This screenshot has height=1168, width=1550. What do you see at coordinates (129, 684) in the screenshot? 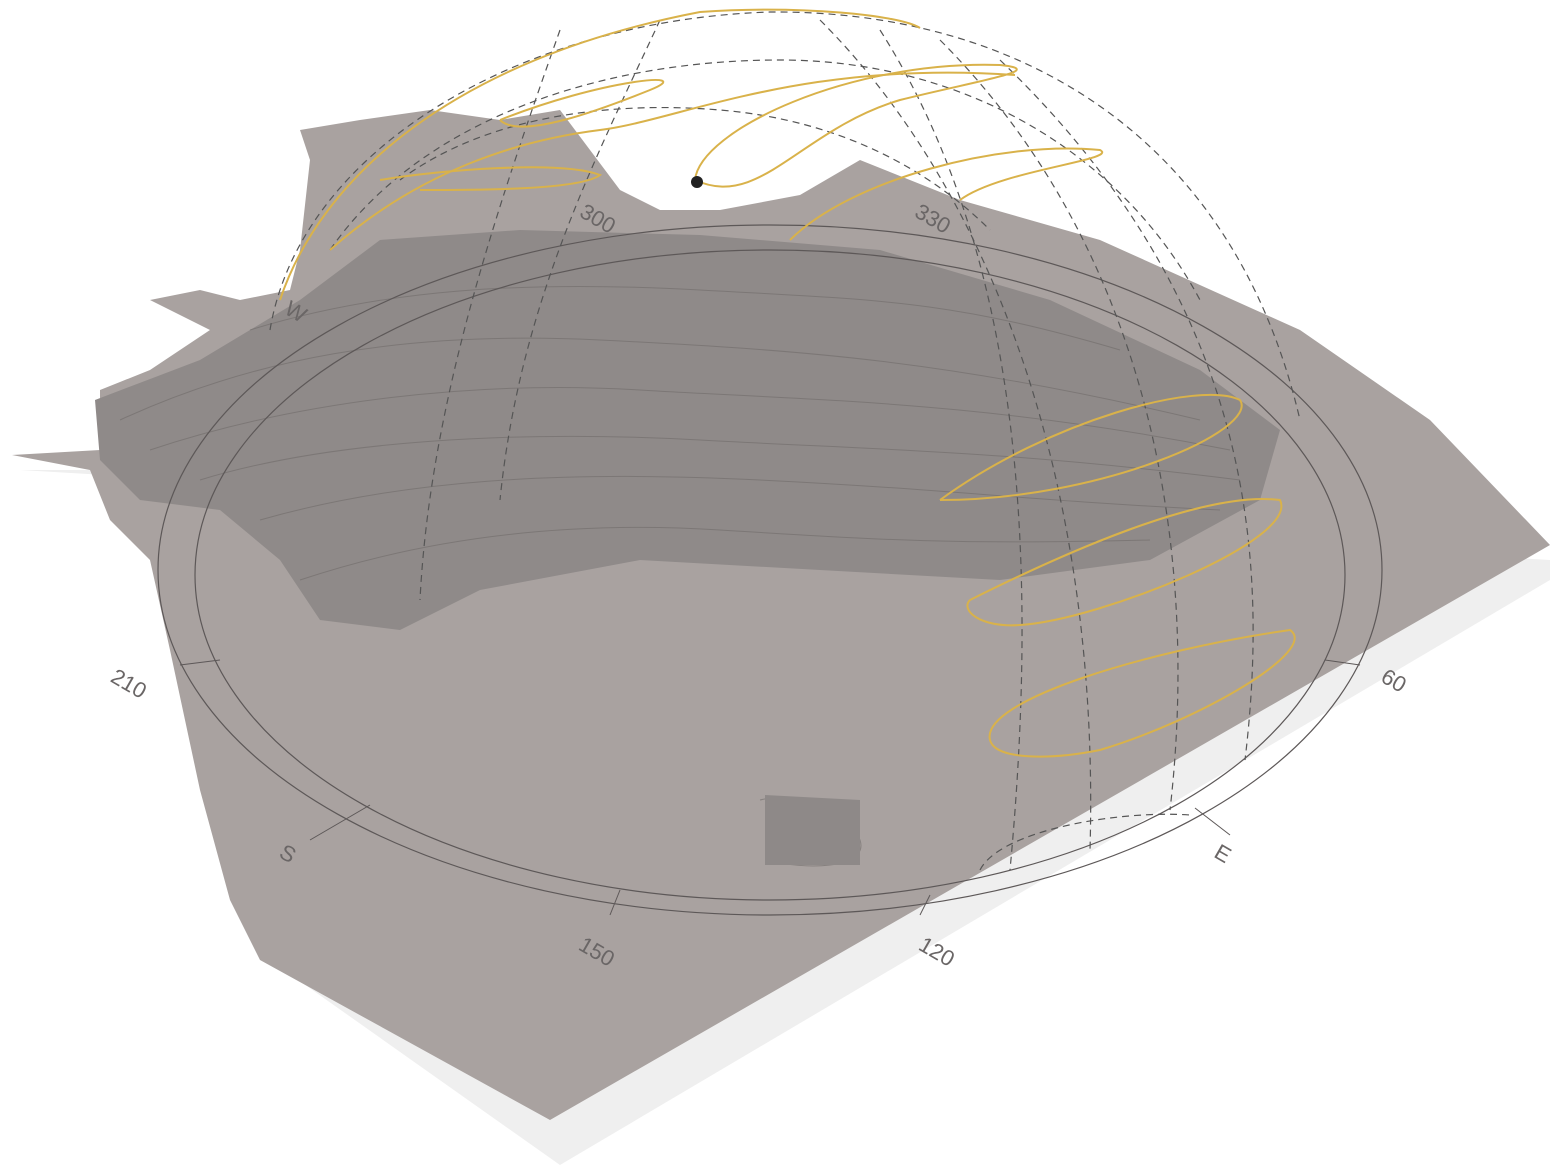
I see `azimuth-label: 210` at bounding box center [129, 684].